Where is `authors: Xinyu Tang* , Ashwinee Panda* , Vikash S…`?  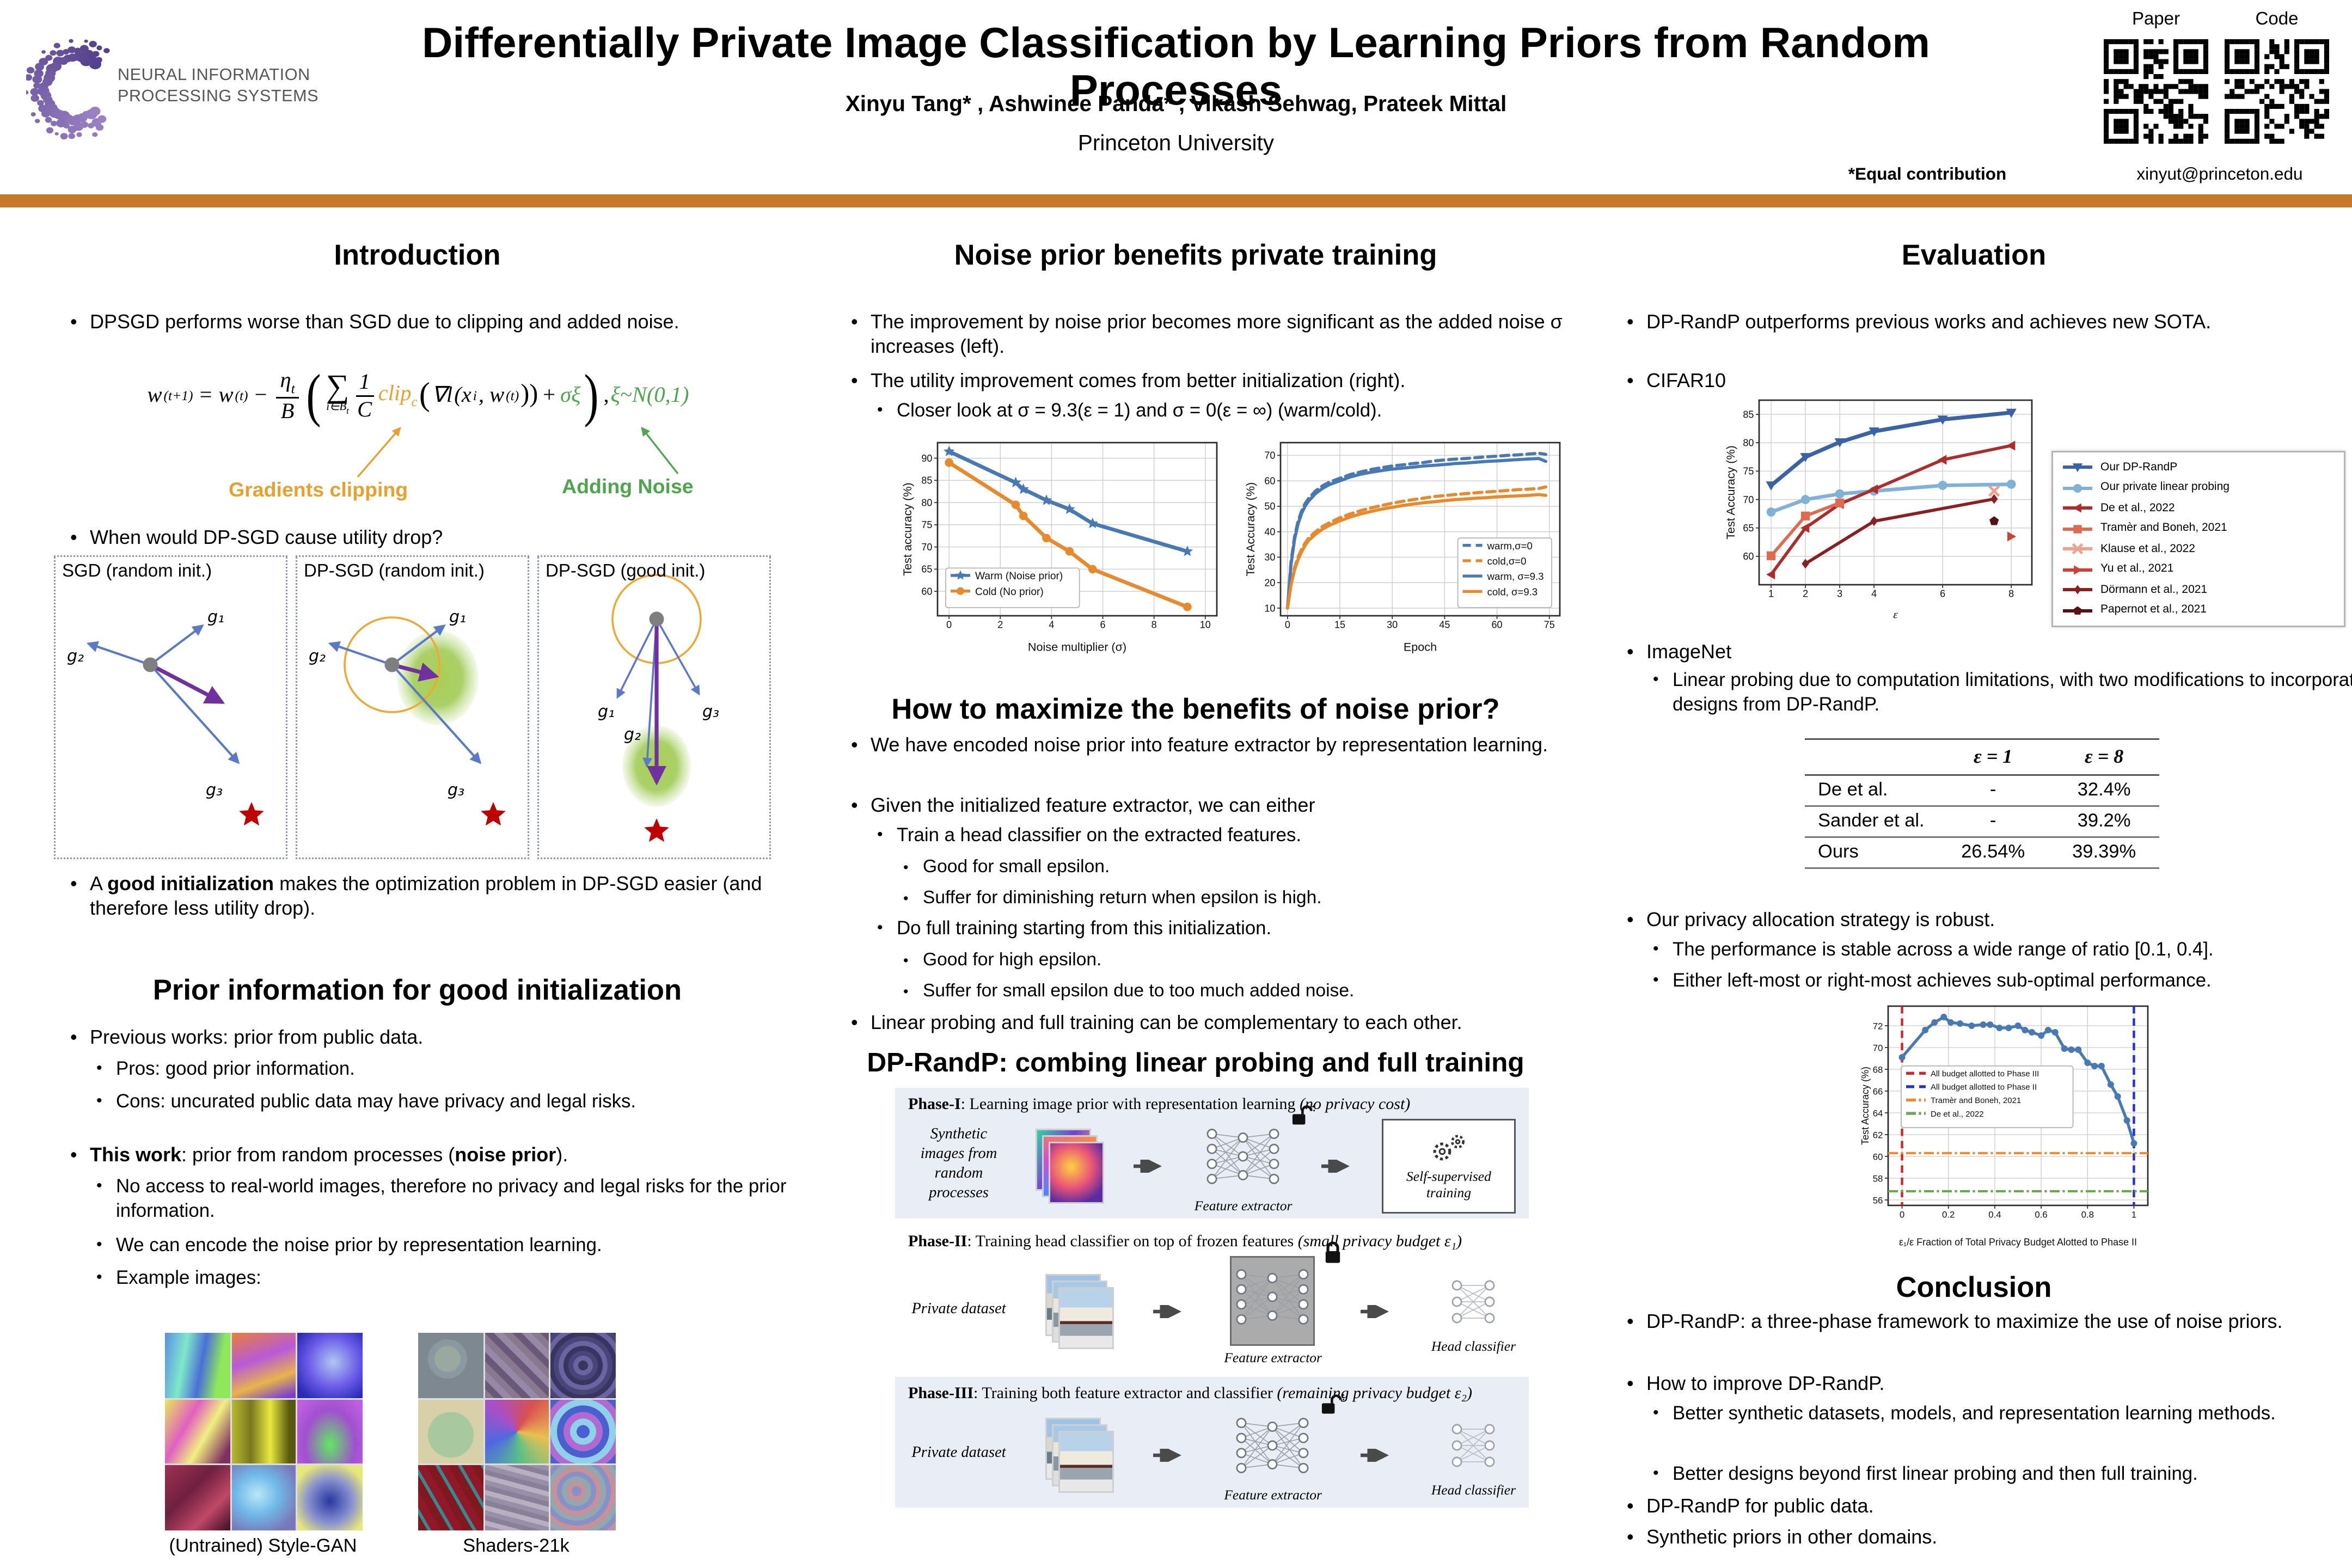
authors: Xinyu Tang* , Ashwinee Panda* , Vikash S… is located at coordinates (1176, 103).